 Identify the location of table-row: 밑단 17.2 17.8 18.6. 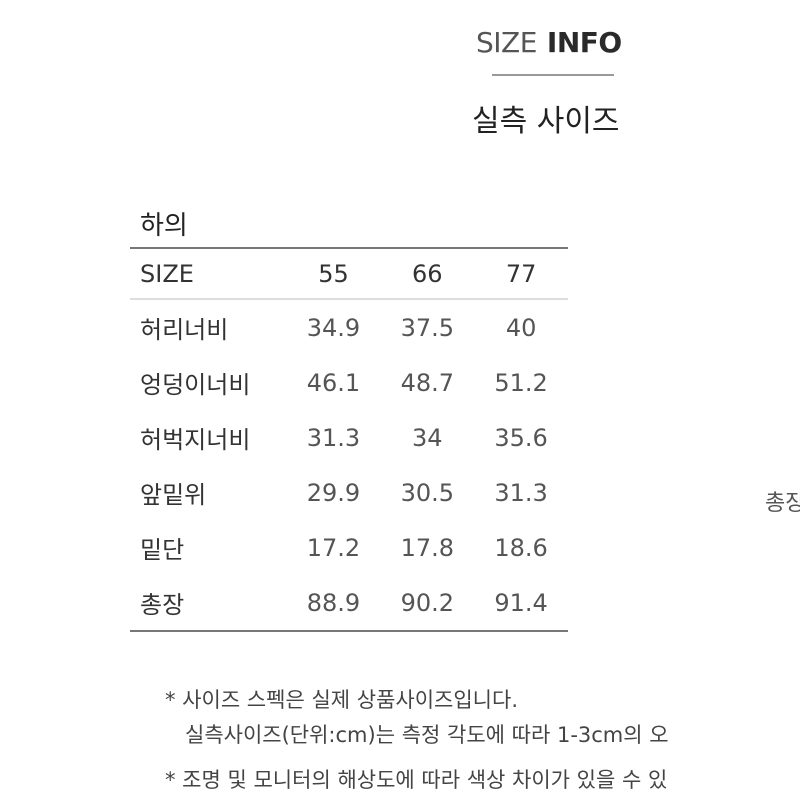
(349, 547).